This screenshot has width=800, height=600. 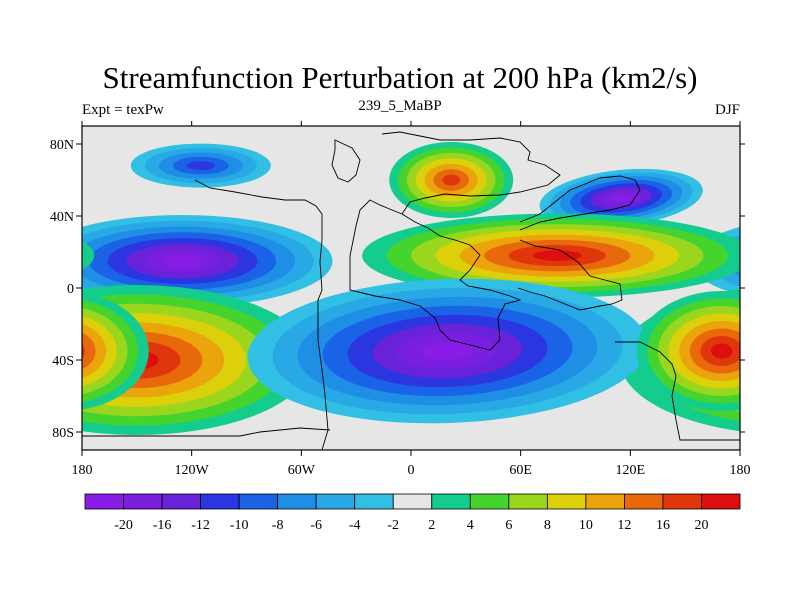 What do you see at coordinates (431, 525) in the screenshot?
I see `colorbar-label: 2` at bounding box center [431, 525].